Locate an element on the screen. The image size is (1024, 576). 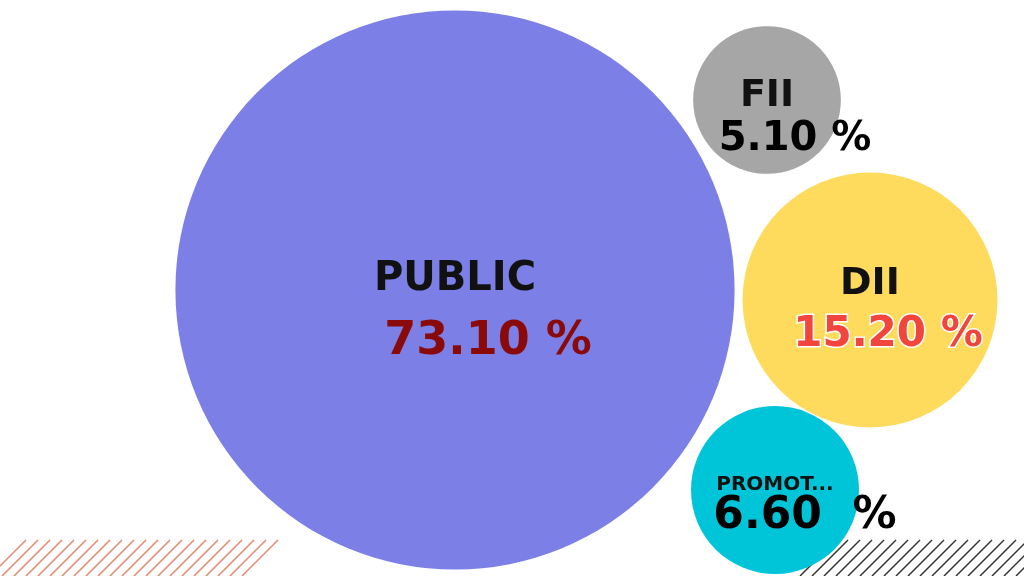
data-label: 5.10 % is located at coordinates (795, 136).